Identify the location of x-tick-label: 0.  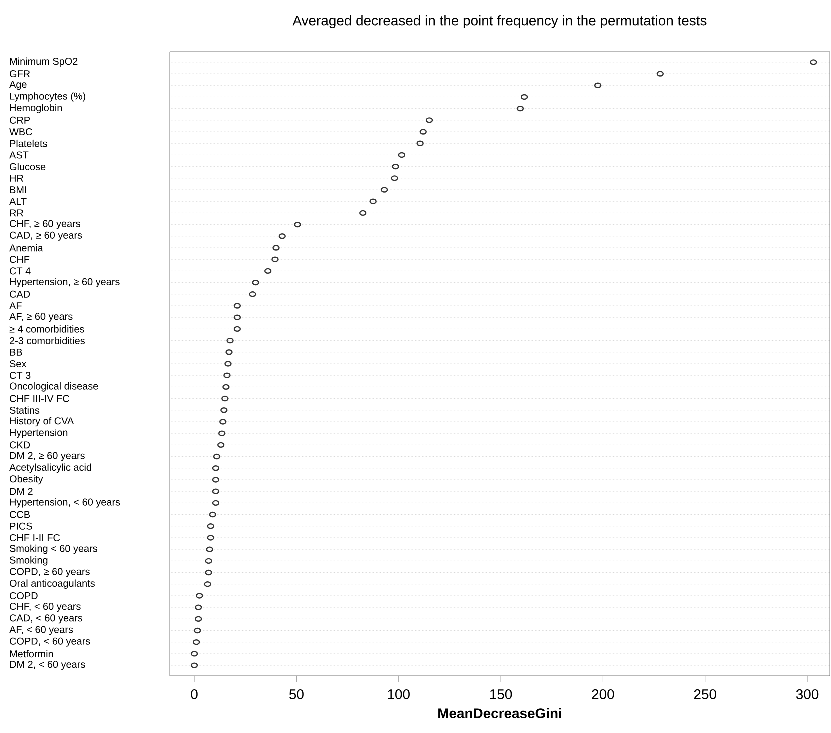
(194, 695).